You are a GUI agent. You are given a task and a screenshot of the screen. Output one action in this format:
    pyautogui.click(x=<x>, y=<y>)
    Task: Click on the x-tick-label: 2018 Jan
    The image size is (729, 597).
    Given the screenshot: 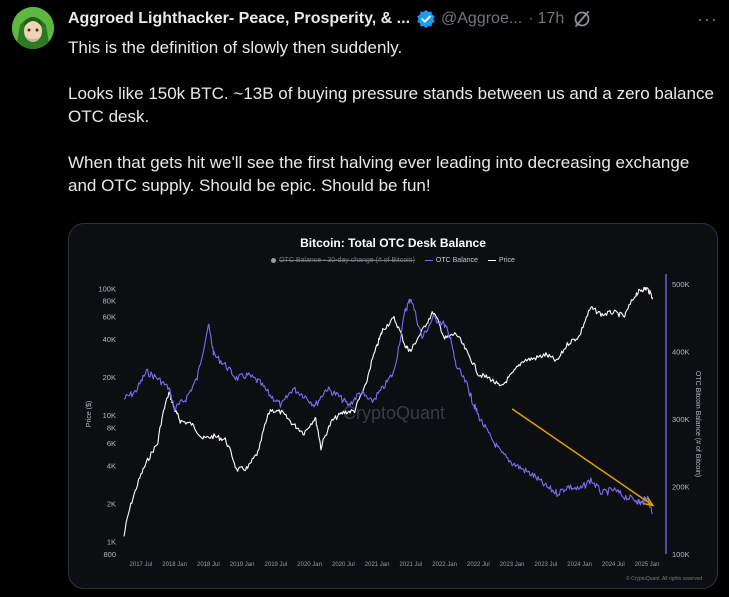 What is the action you would take?
    pyautogui.click(x=174, y=565)
    